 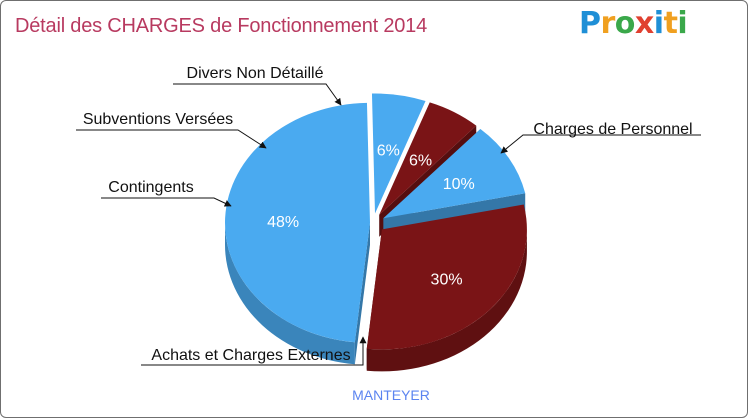 I want to click on slice-category-label: Charges de Personnel, so click(x=612, y=129).